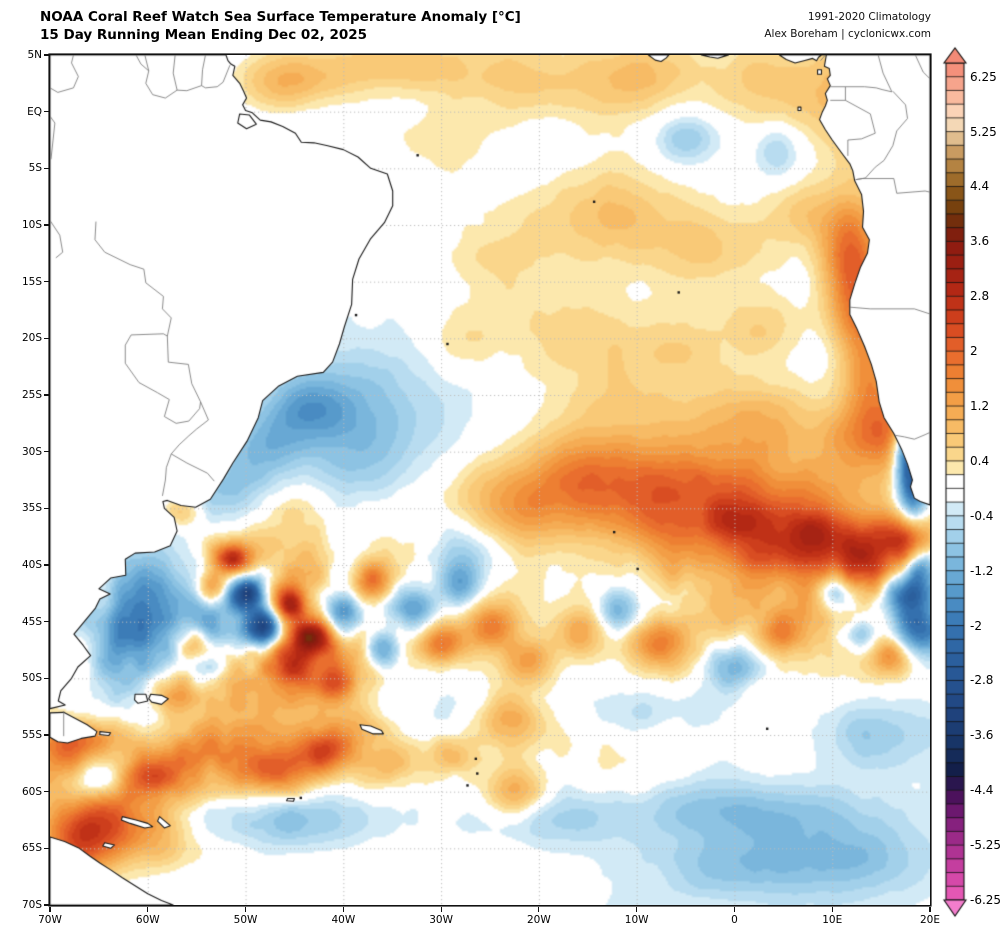  I want to click on colorbar, so click(959, 485).